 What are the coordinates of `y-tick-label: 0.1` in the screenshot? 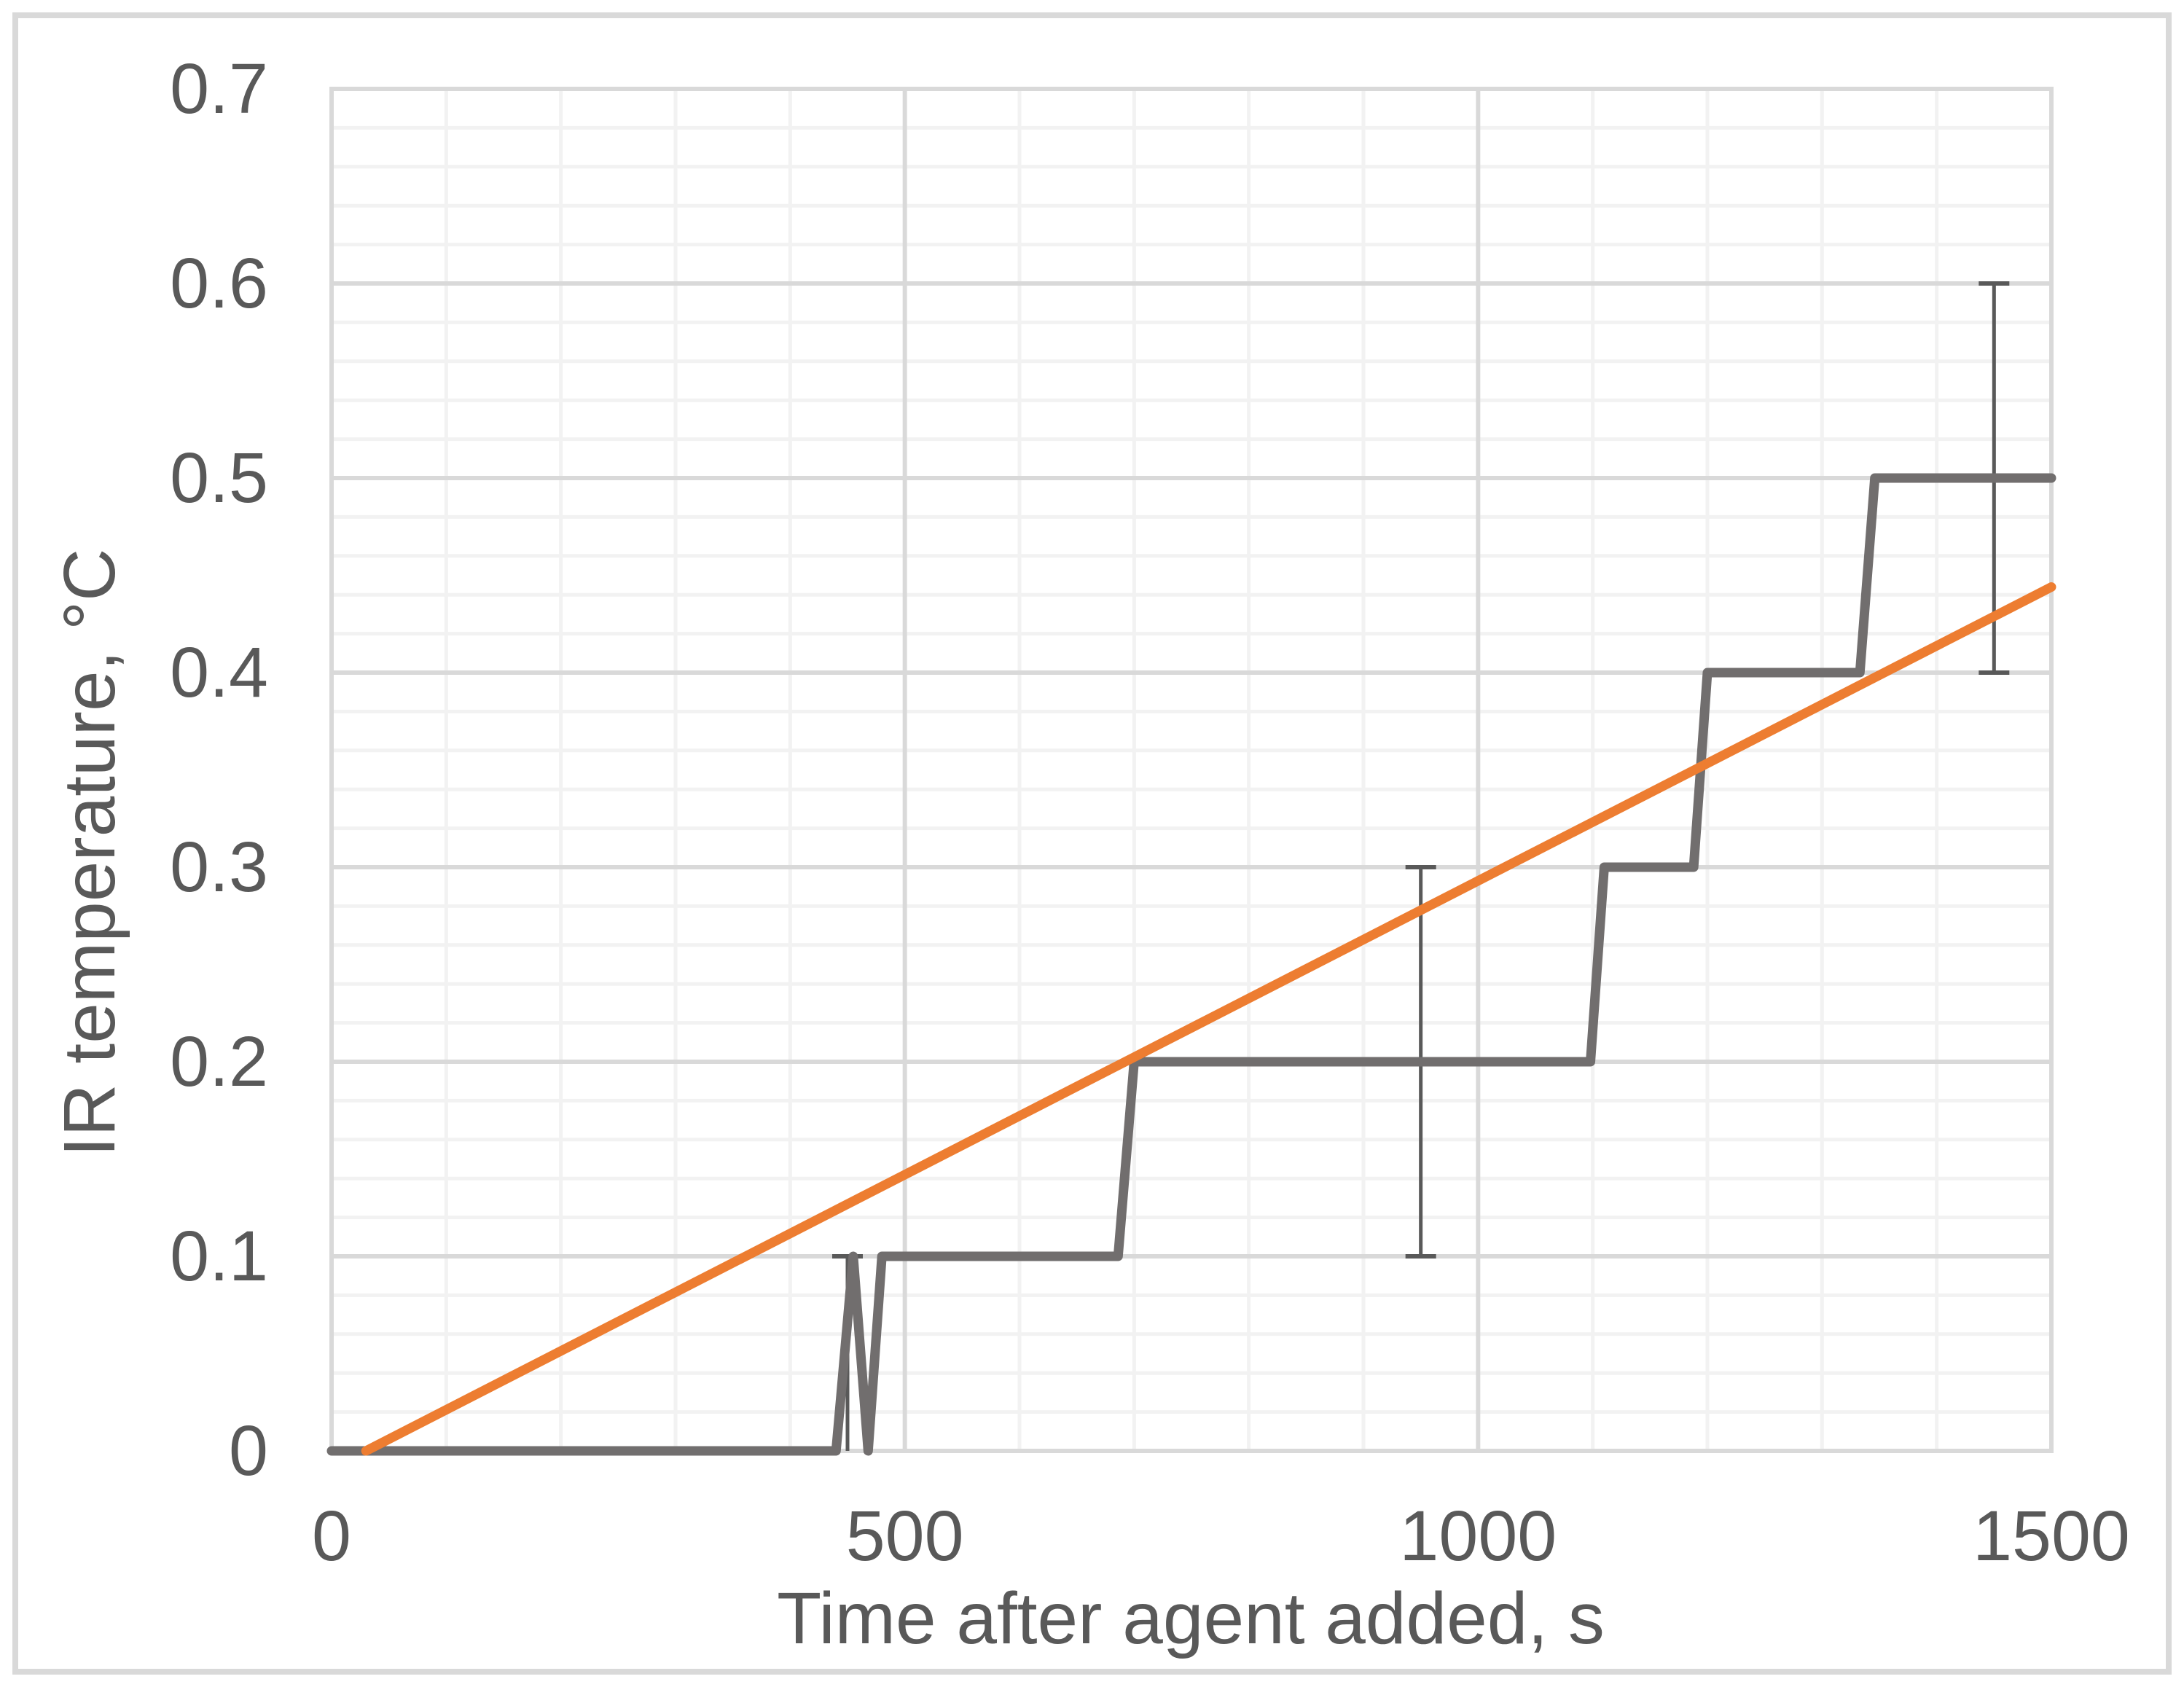 It's located at (219, 1256).